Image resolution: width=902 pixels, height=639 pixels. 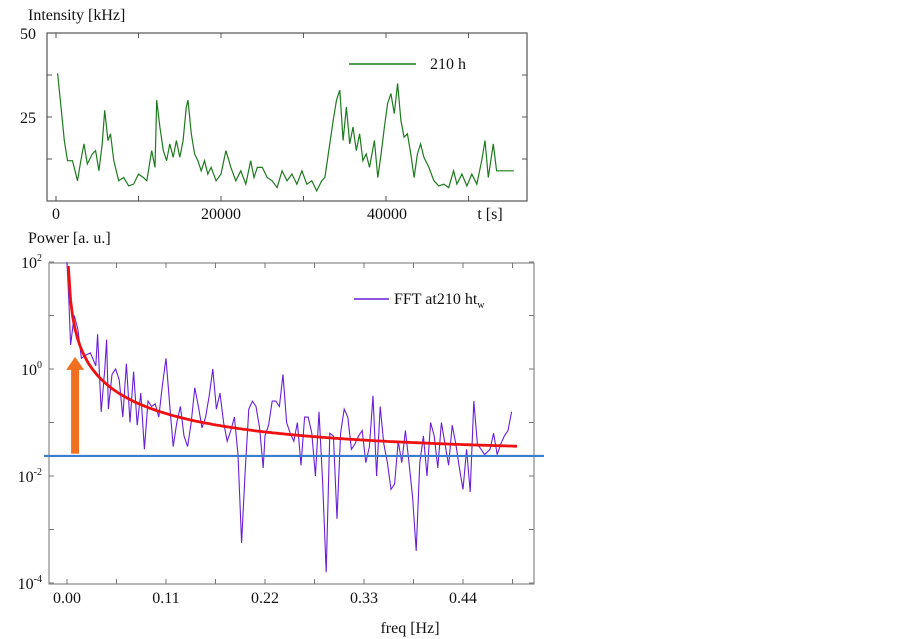 What do you see at coordinates (221, 214) in the screenshot?
I see `x-tick-label-20000: 20000` at bounding box center [221, 214].